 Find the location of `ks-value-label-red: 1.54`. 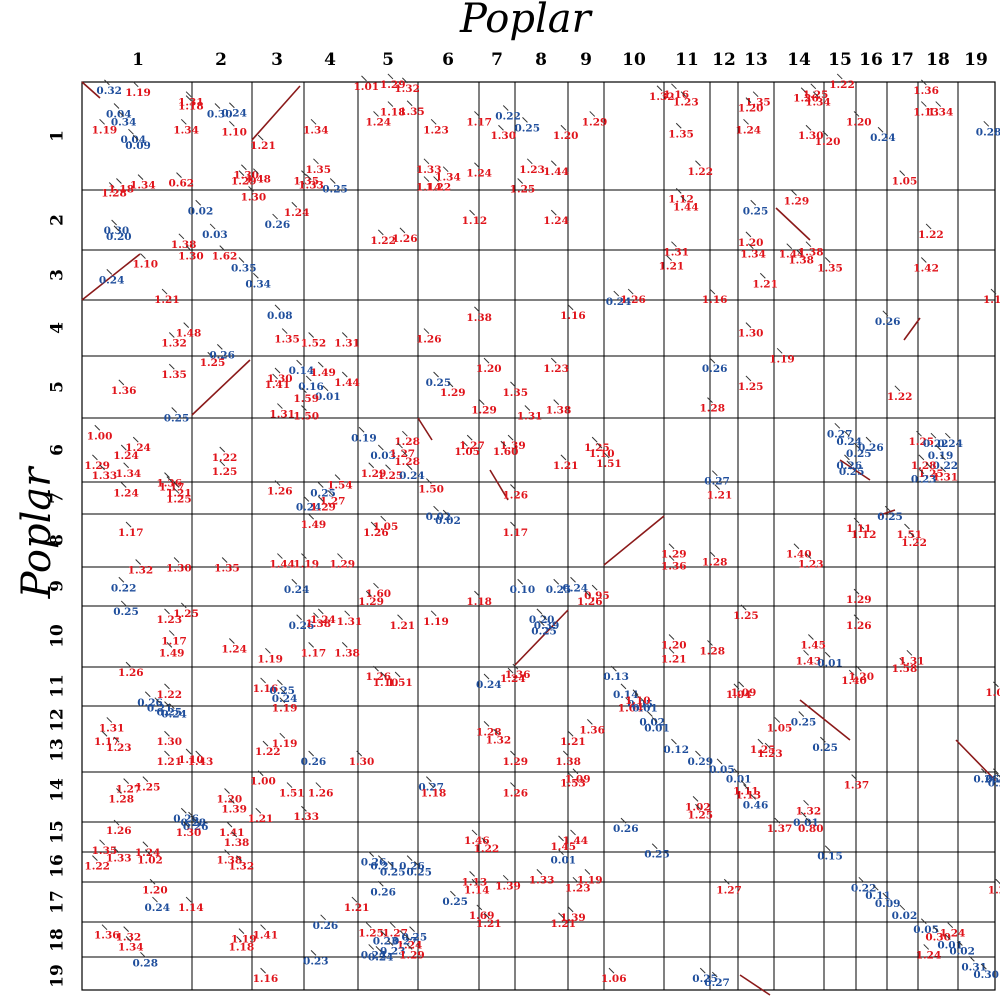

ks-value-label-red: 1.54 is located at coordinates (340, 486).